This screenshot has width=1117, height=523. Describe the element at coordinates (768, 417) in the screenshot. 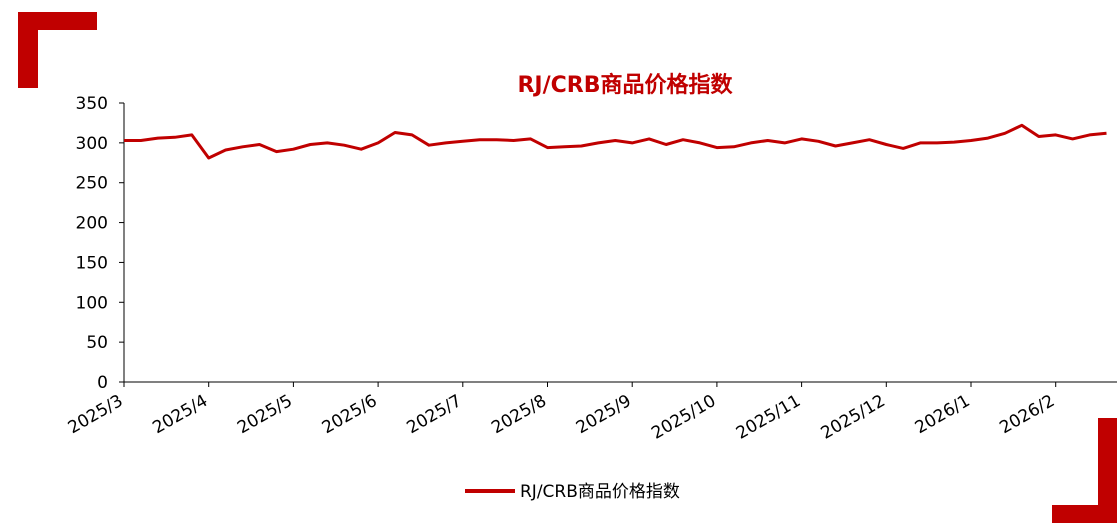

I see `x-tick-label: 2025/11` at that location.